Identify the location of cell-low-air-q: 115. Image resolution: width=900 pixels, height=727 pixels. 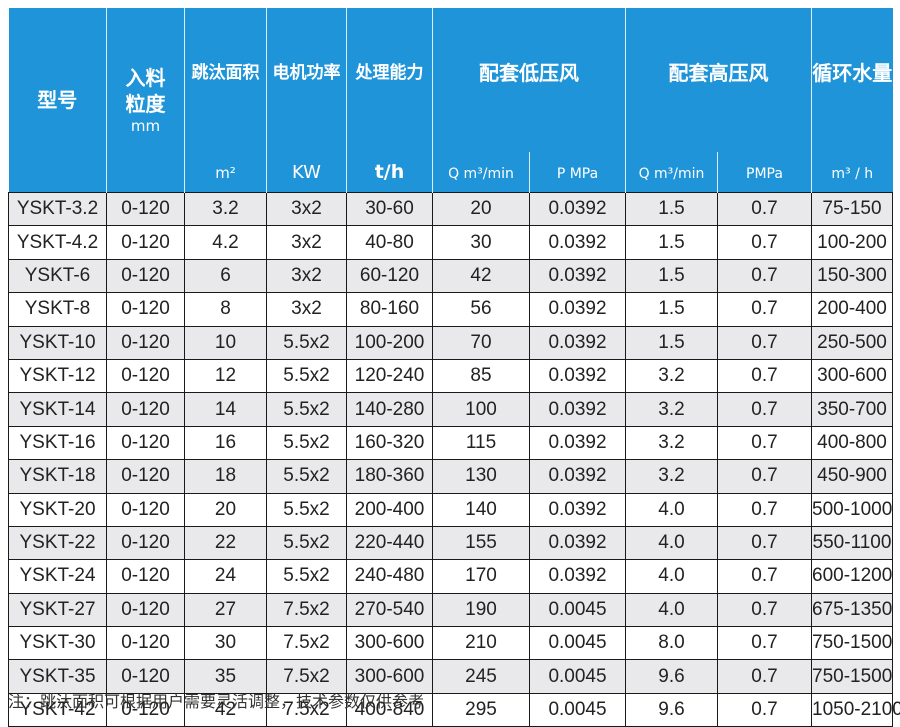
(481, 443).